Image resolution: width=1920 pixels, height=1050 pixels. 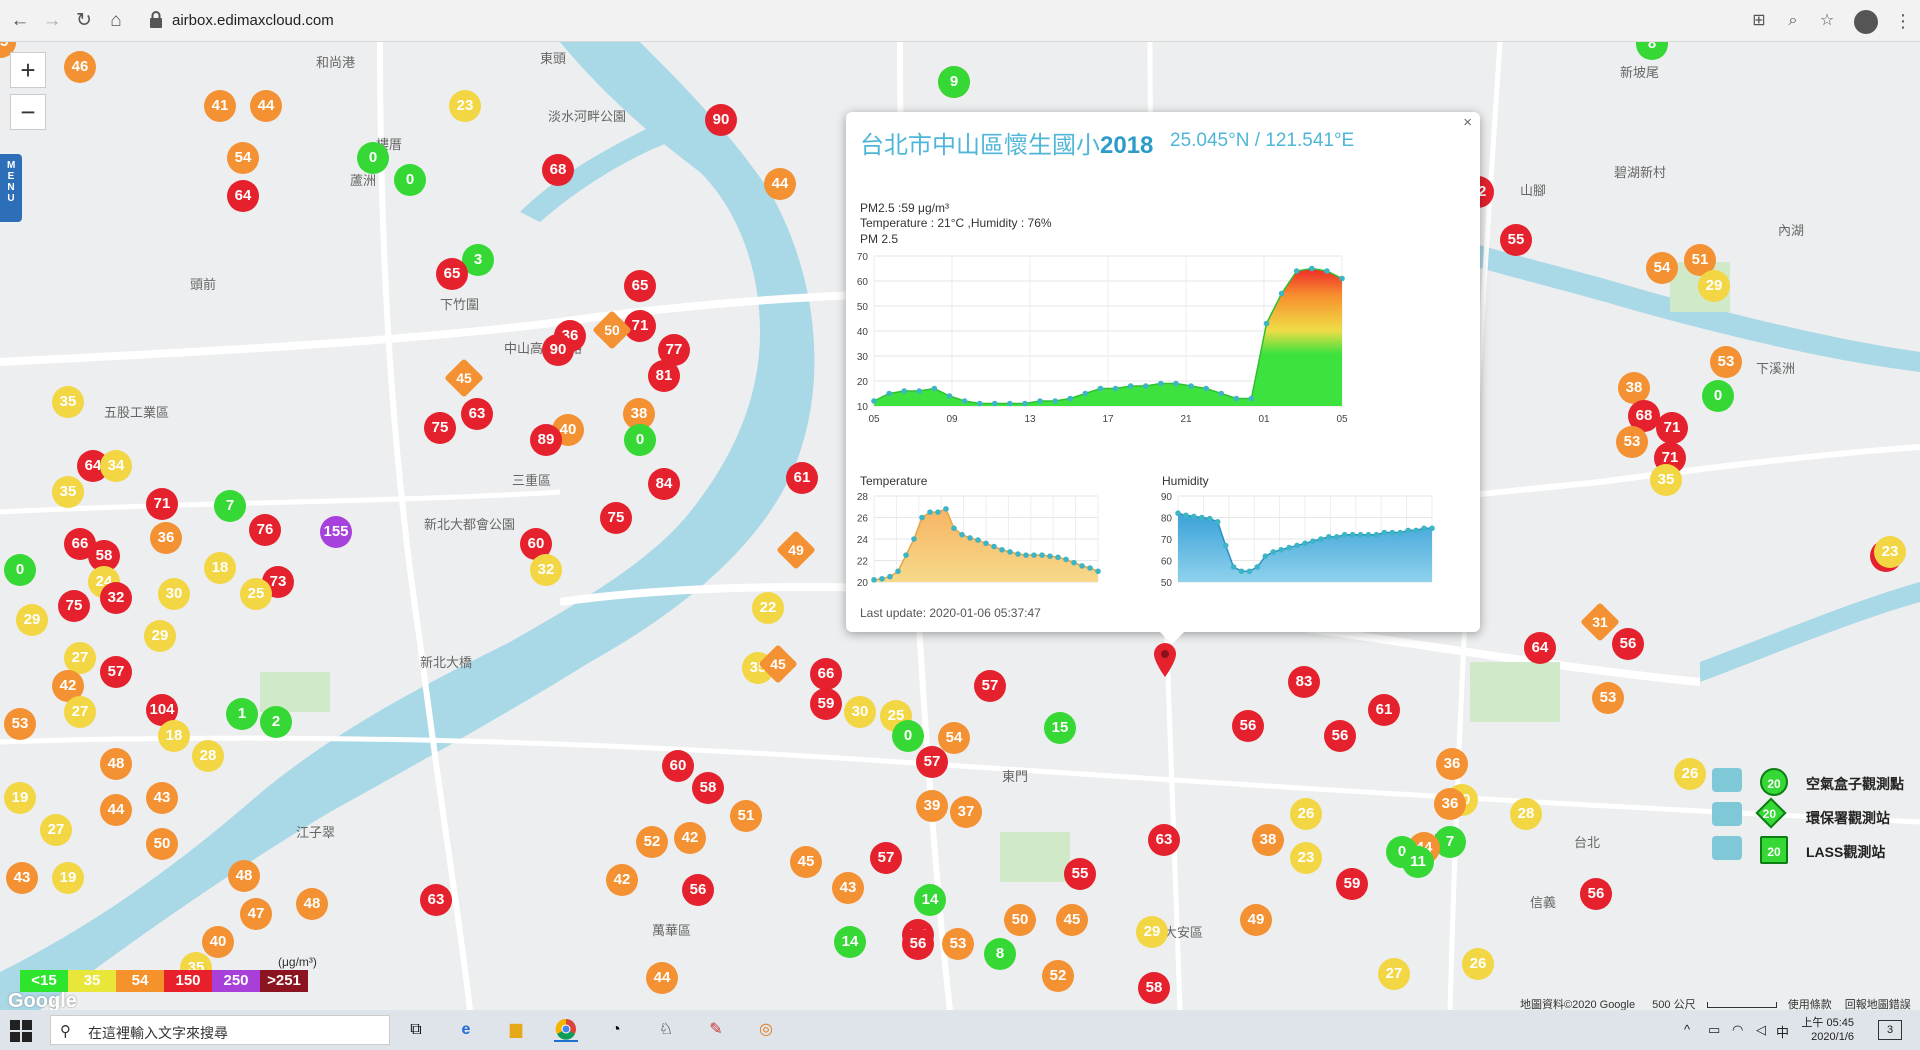 What do you see at coordinates (1827, 20) in the screenshot?
I see `bookmark-star-icon: ☆` at bounding box center [1827, 20].